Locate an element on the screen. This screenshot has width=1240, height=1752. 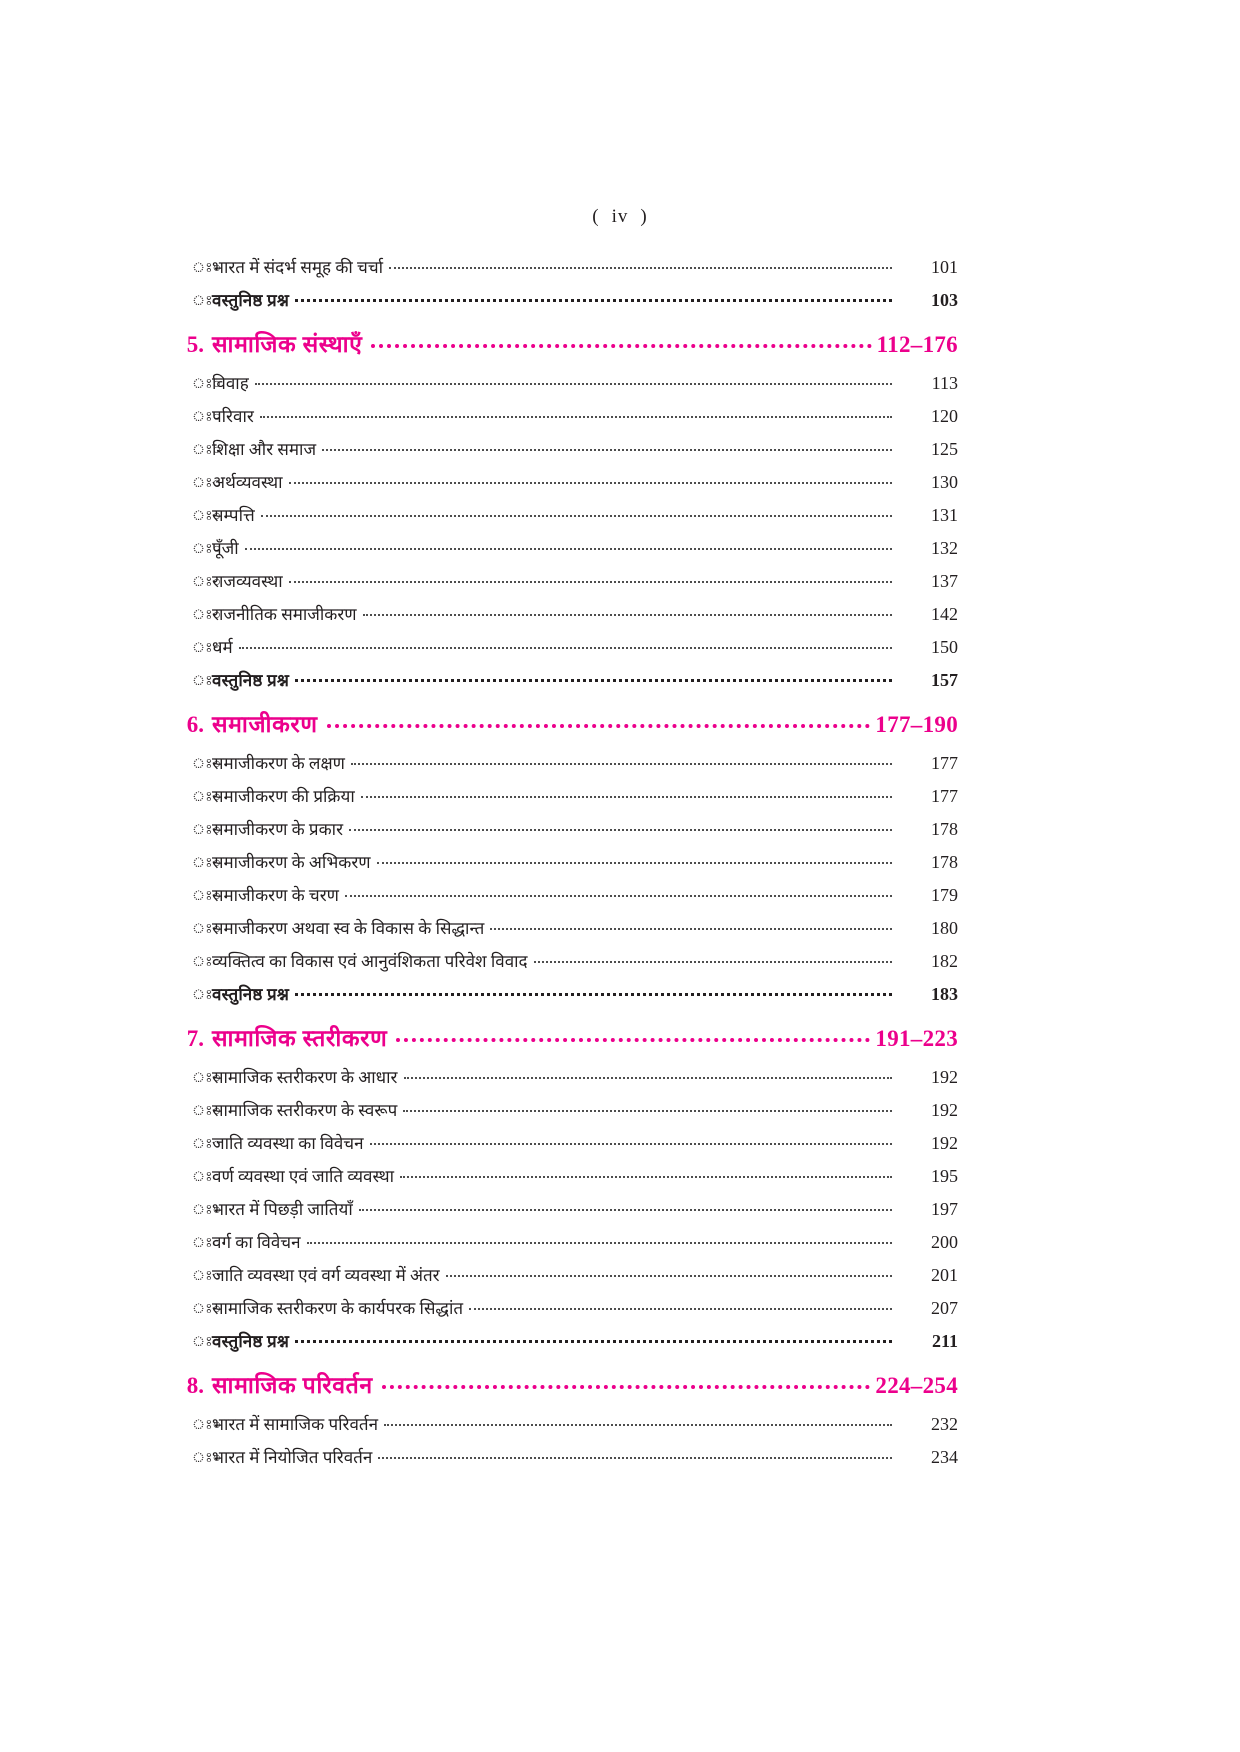
entry-title: भारत में पिछड़ी जातियाँ is located at coordinates (282, 1209).